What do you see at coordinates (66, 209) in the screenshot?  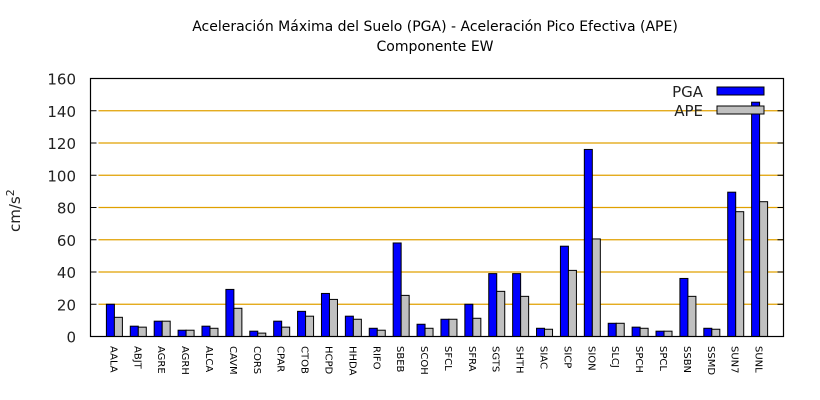 I see `y-tick-label: 80` at bounding box center [66, 209].